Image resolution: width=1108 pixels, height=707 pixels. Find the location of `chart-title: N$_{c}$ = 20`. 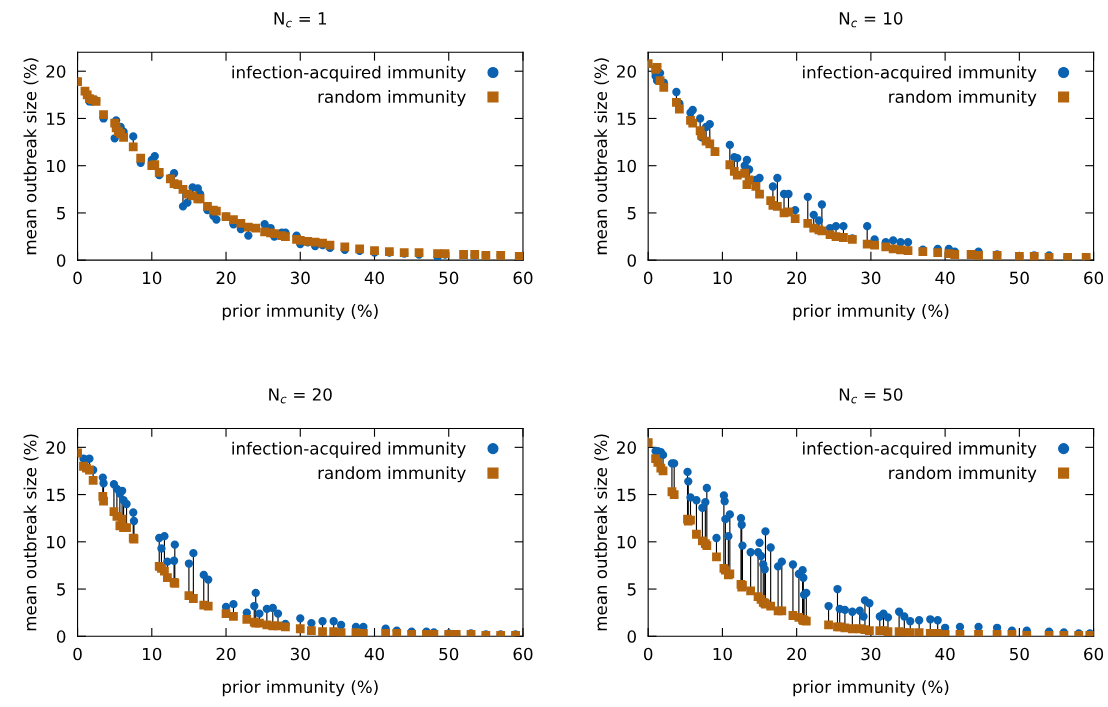

chart-title: N$_{c}$ = 20 is located at coordinates (300, 396).